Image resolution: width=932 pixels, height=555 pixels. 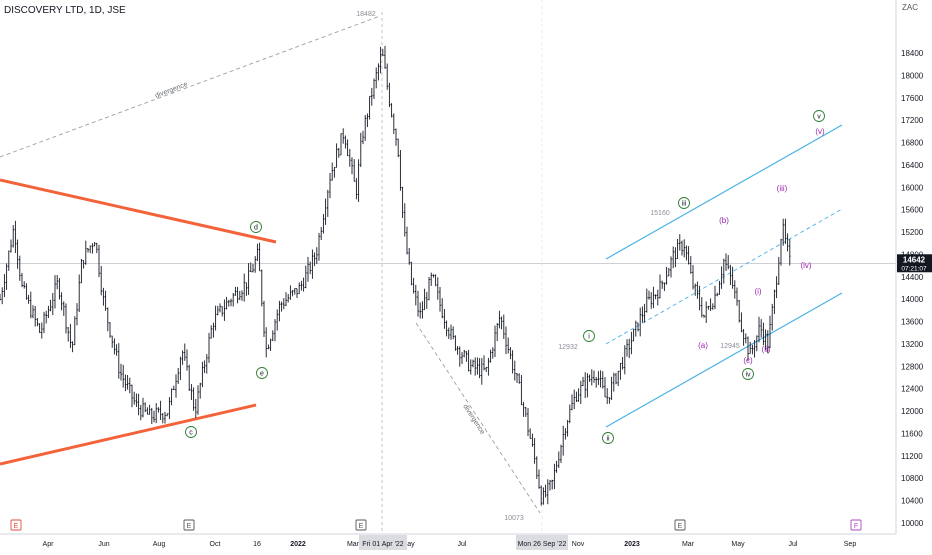 What do you see at coordinates (191, 433) in the screenshot?
I see `wave-label: c` at bounding box center [191, 433].